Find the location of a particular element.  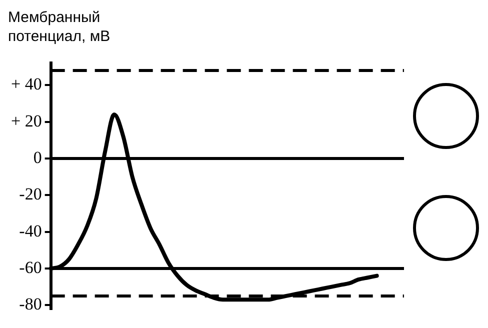

y-tick-label: -20 is located at coordinates (30, 194).